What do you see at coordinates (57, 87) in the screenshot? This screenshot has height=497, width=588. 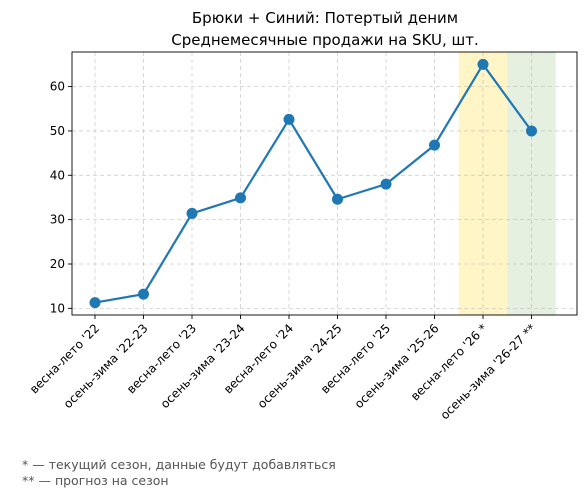 I see `y-tick-label: 60` at bounding box center [57, 87].